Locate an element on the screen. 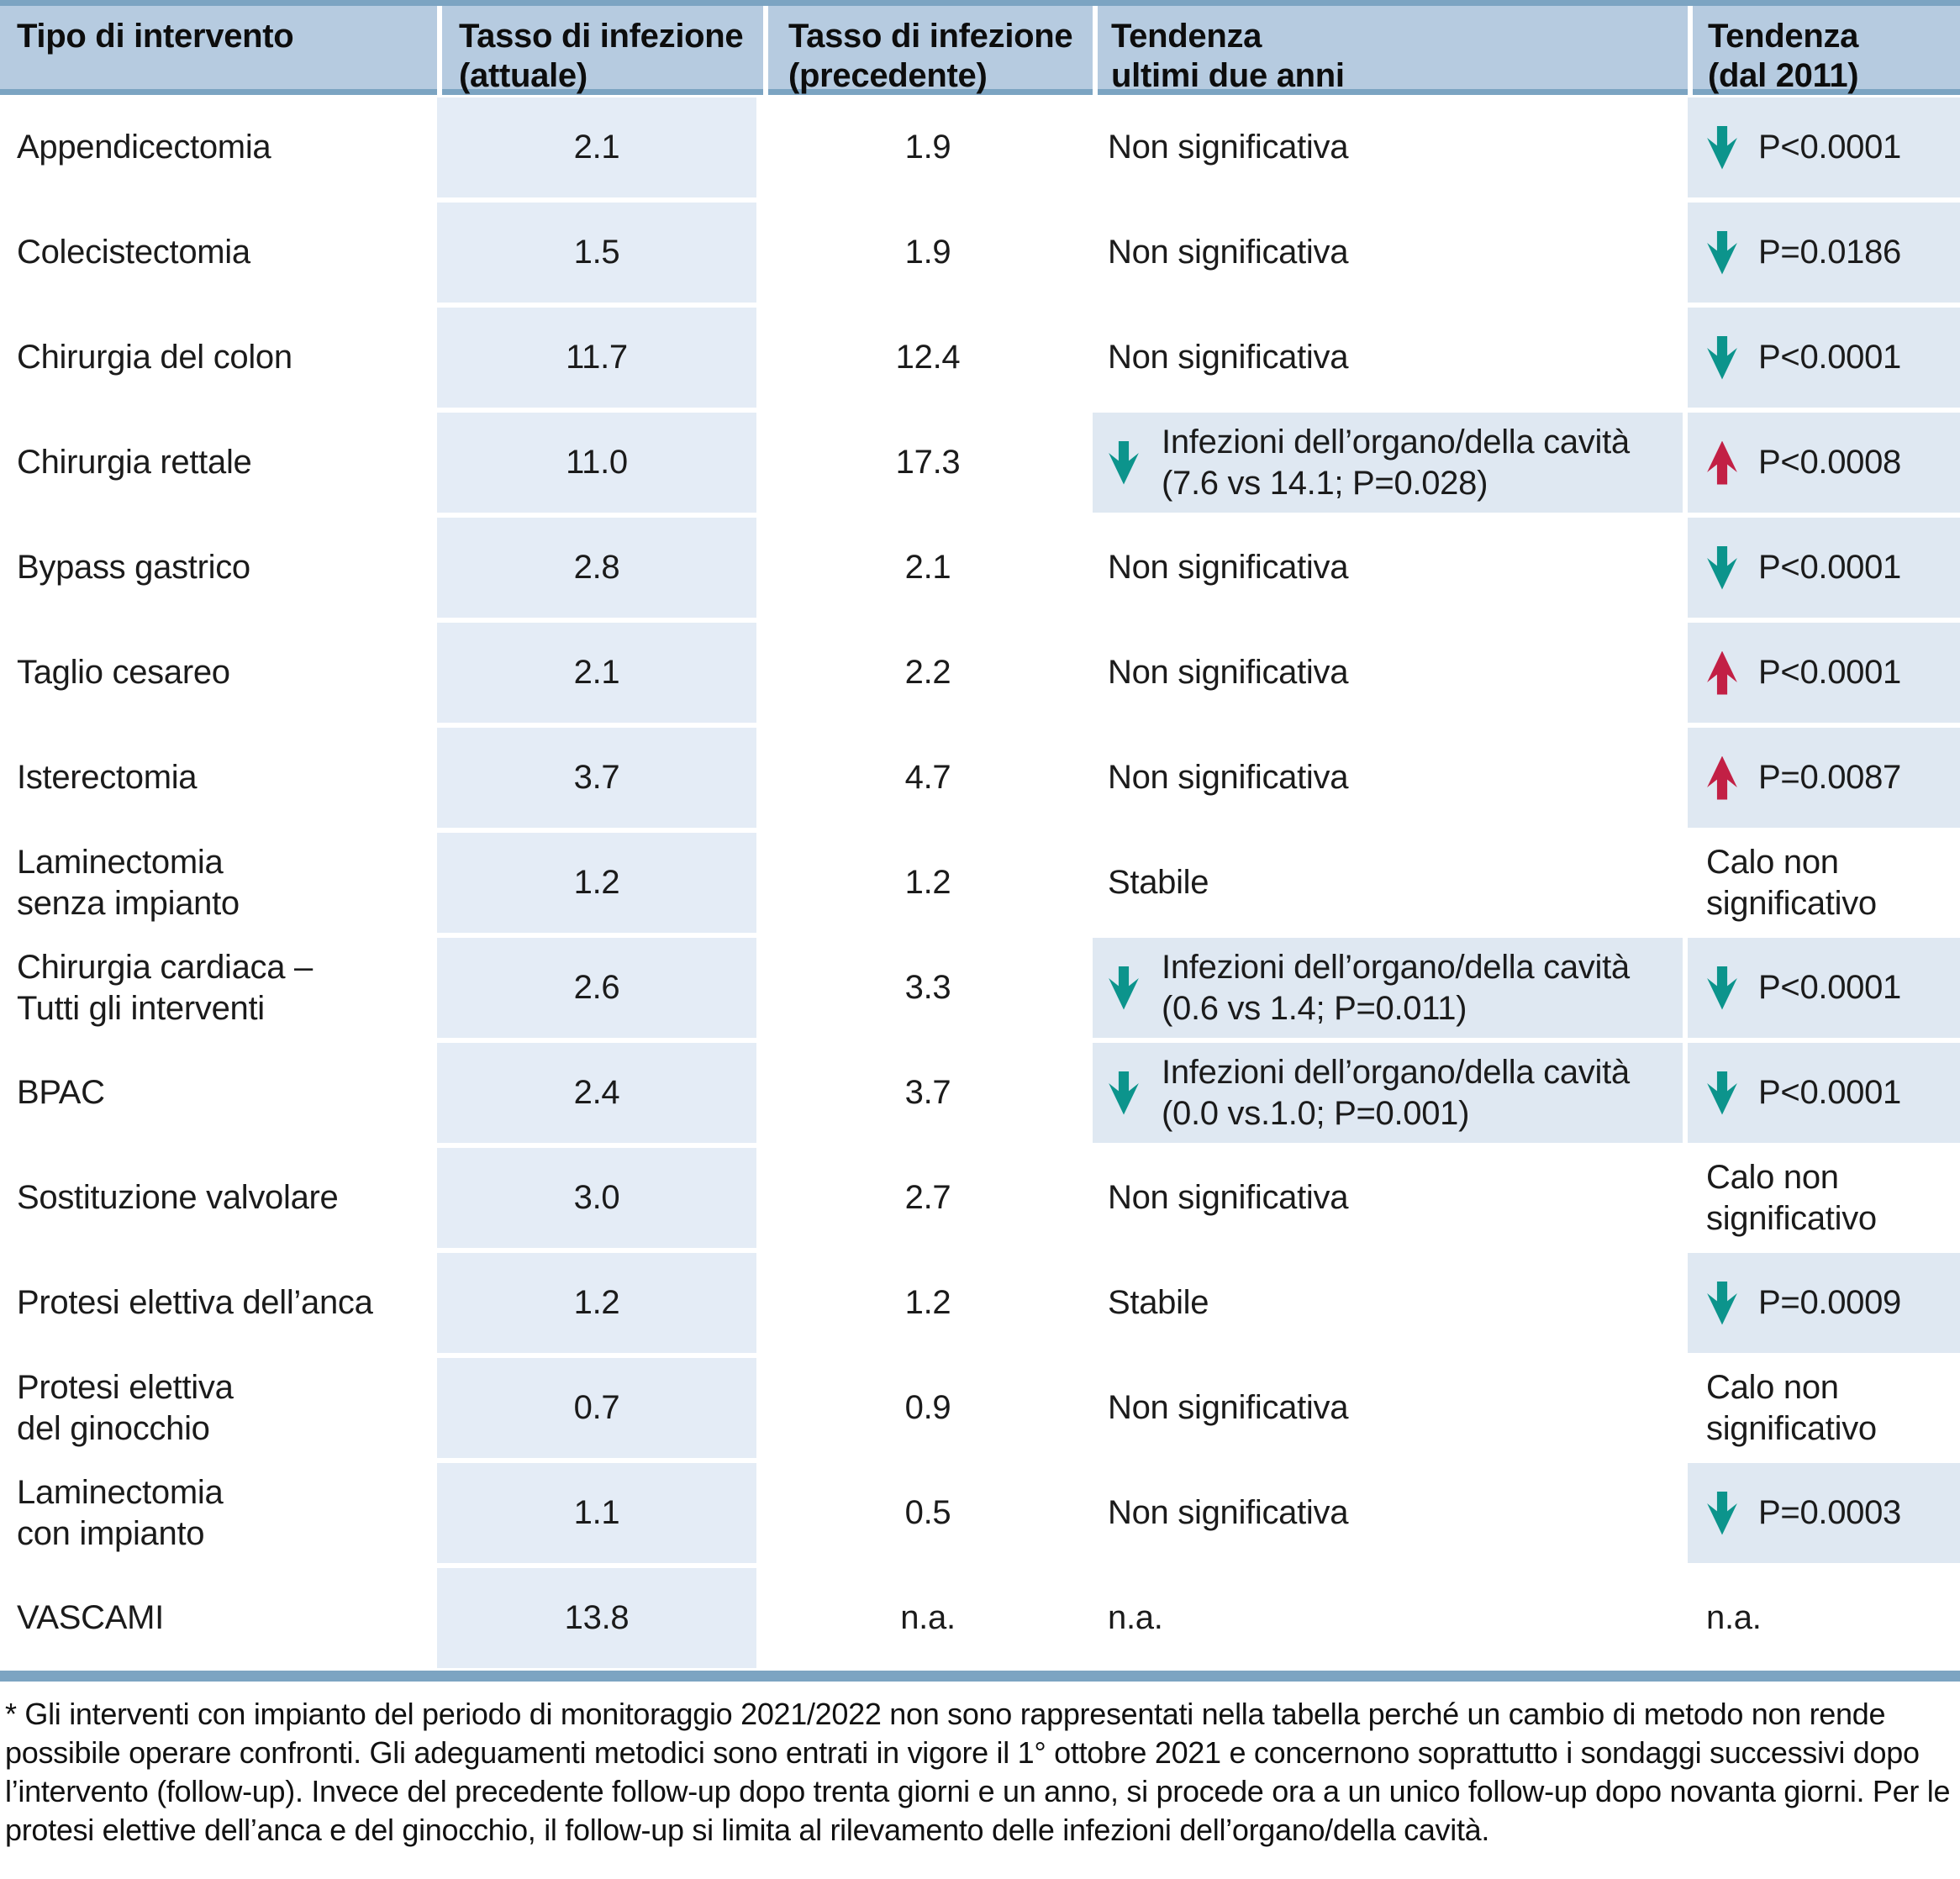 The image size is (1960, 1879). previous-rate-cell: 0.5 is located at coordinates (928, 1513).